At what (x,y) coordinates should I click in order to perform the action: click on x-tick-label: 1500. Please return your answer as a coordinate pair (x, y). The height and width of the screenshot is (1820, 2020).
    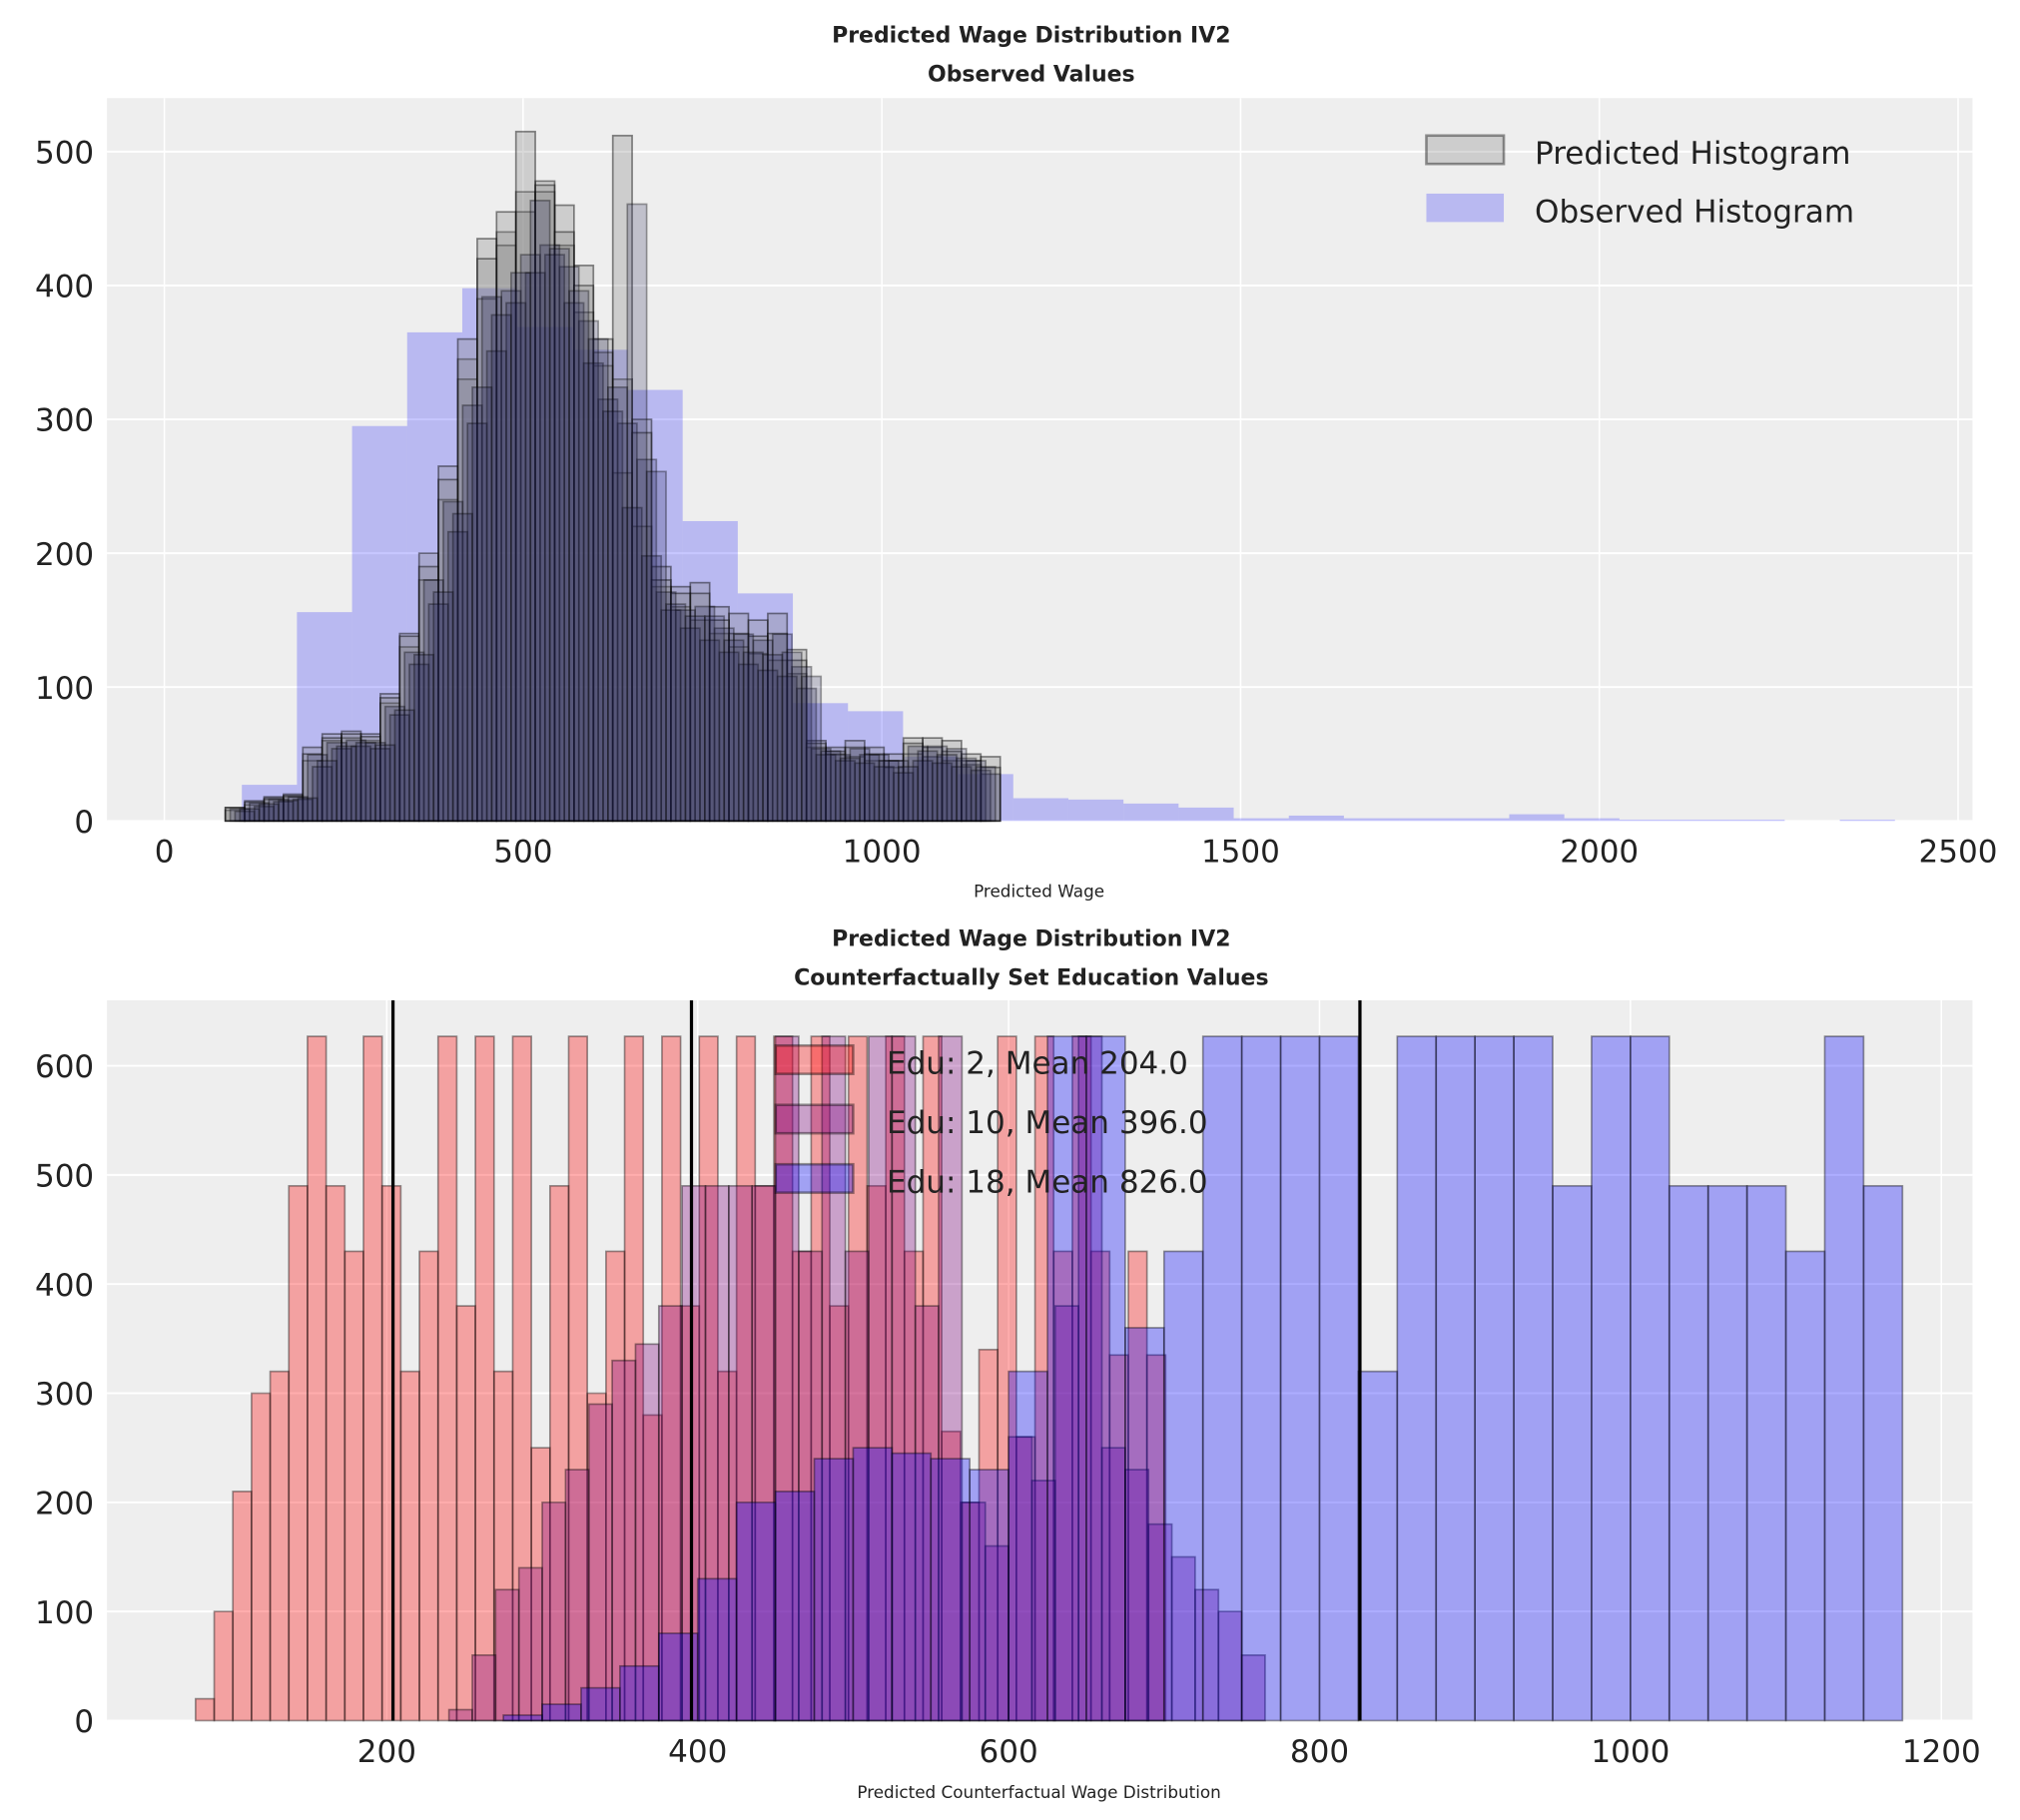
    Looking at the image, I should click on (1240, 853).